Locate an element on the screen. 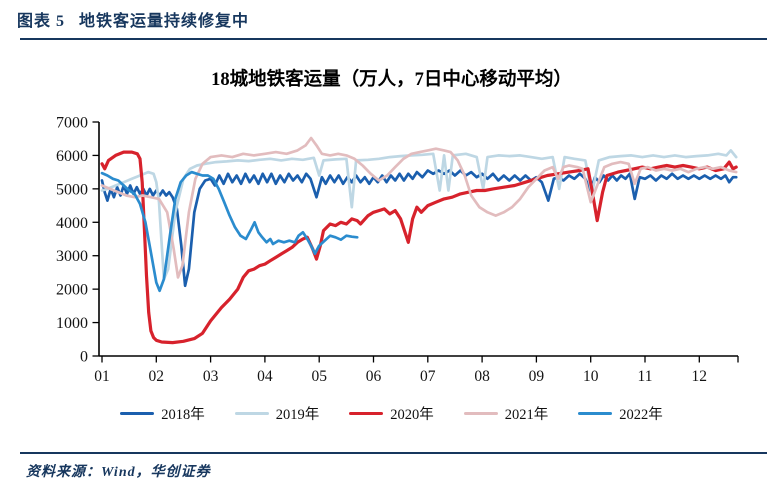 The height and width of the screenshot is (500, 783). series-line-2022 is located at coordinates (229, 231).